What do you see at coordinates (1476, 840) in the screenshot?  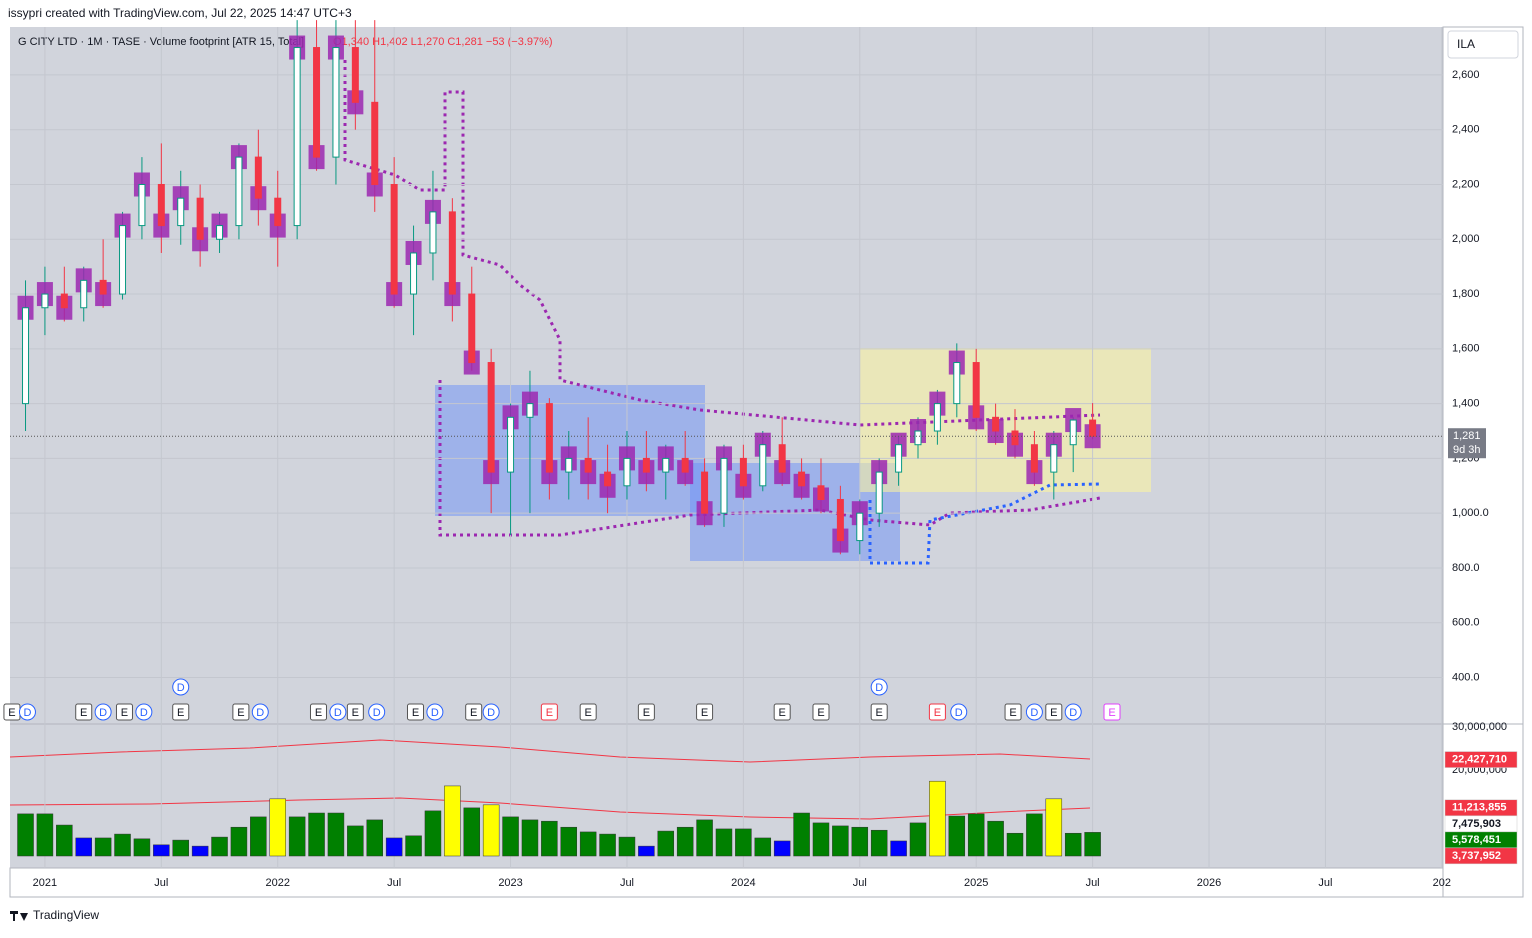 I see `volume-tag-label: 5,578,451` at bounding box center [1476, 840].